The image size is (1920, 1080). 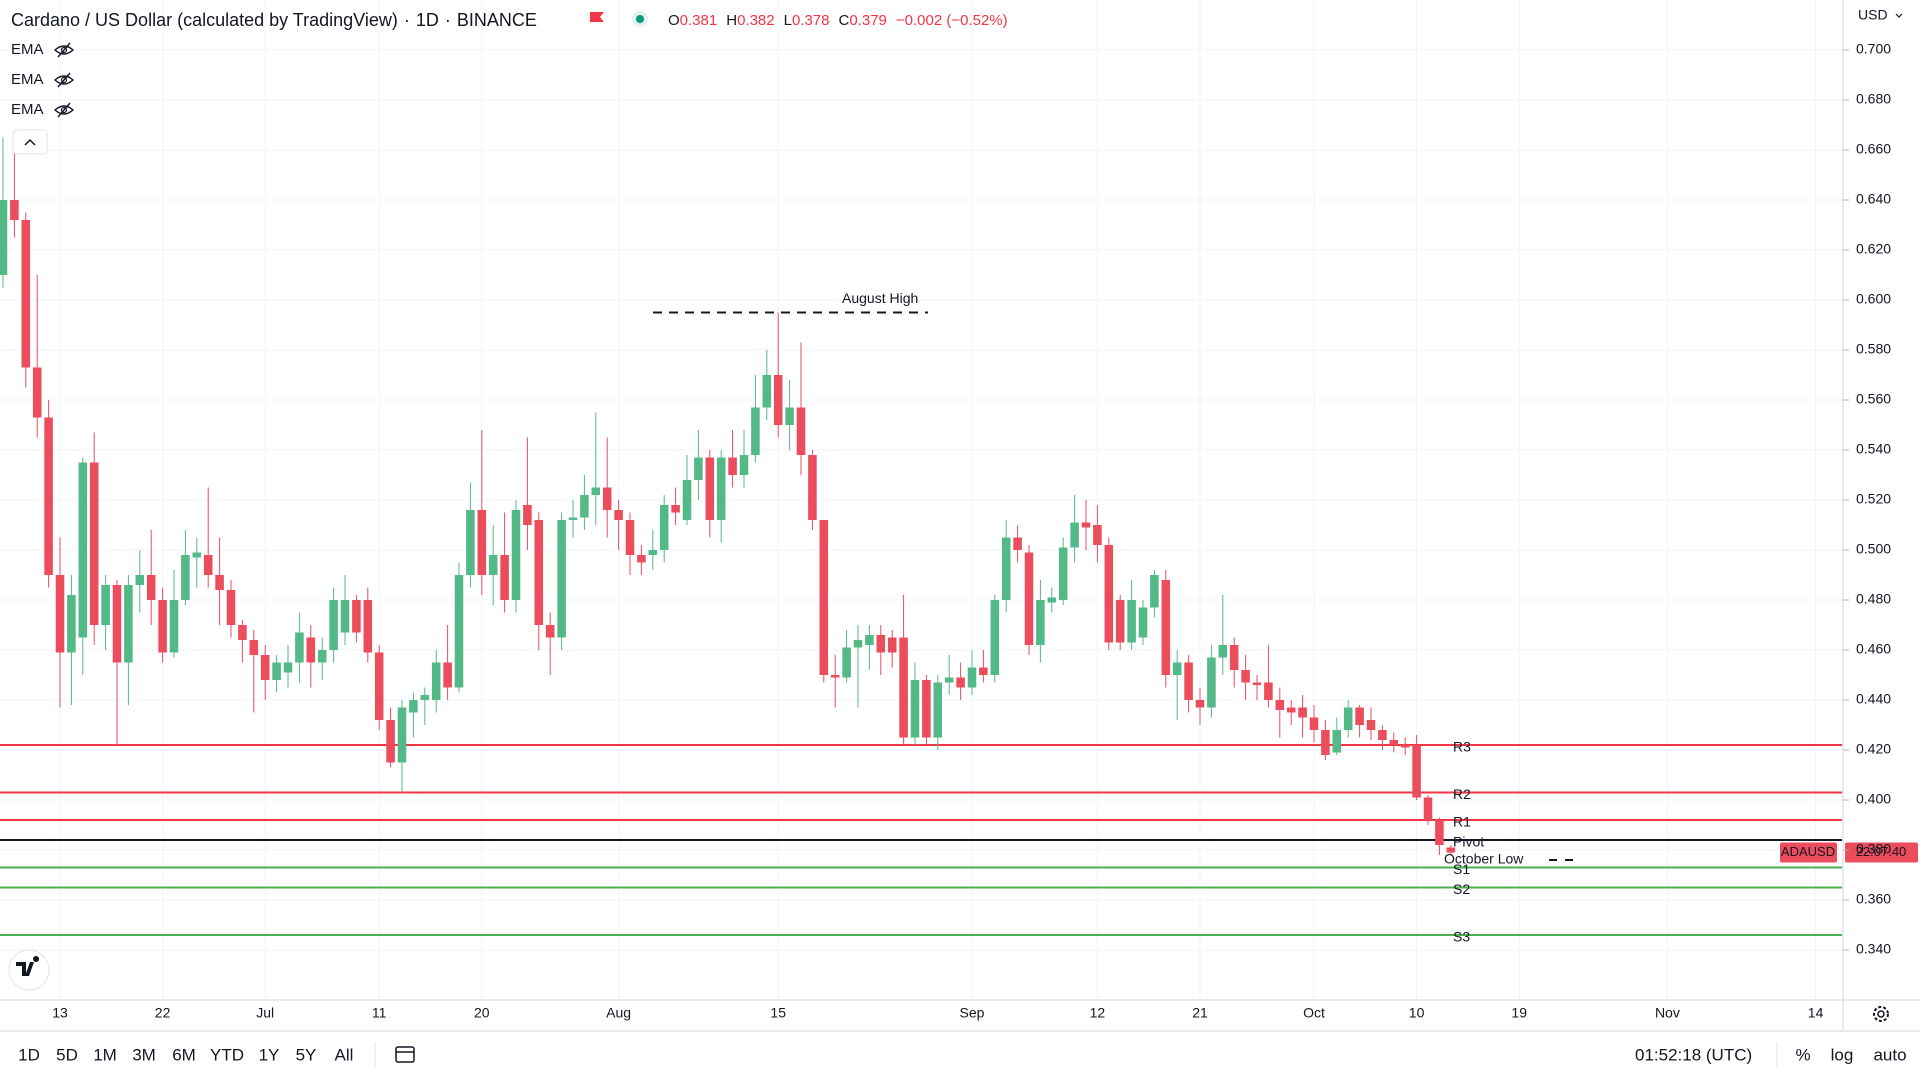 I want to click on symbol-tag, so click(x=1808, y=852).